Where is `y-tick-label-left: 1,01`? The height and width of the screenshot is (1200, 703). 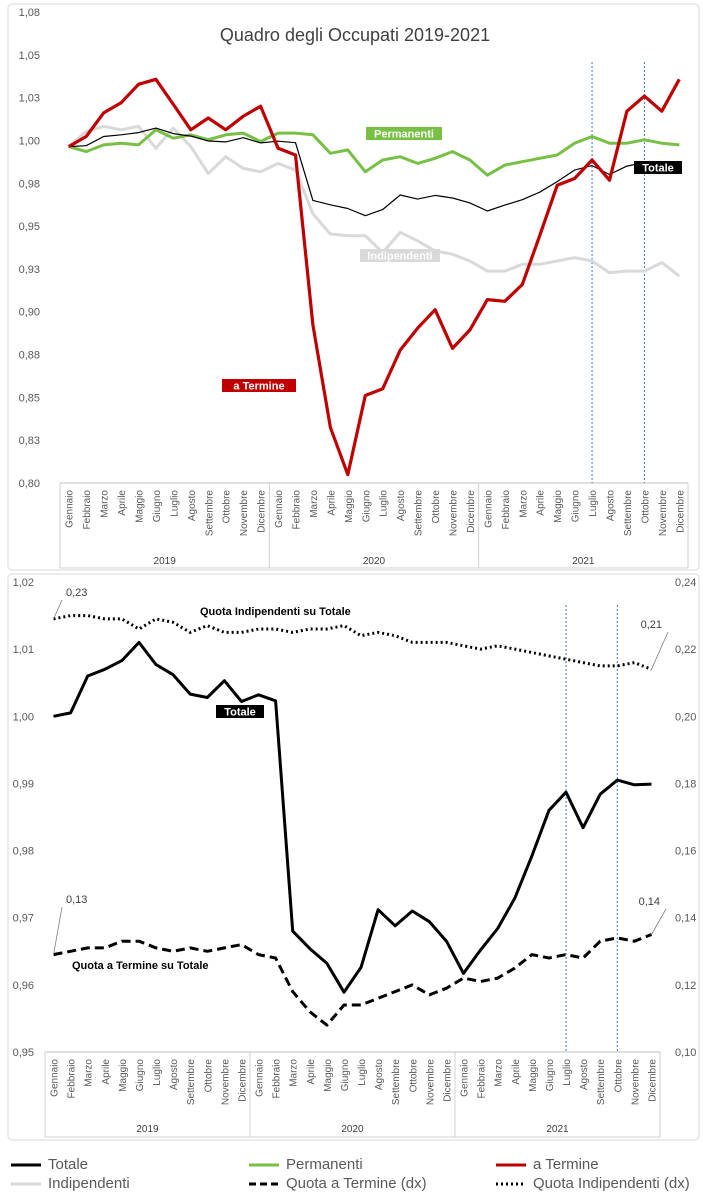
y-tick-label-left: 1,01 is located at coordinates (23, 650).